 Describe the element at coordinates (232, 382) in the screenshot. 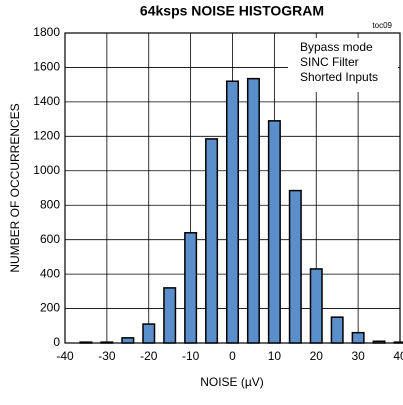

I see `x-axis-label: NOISE (µV)` at that location.